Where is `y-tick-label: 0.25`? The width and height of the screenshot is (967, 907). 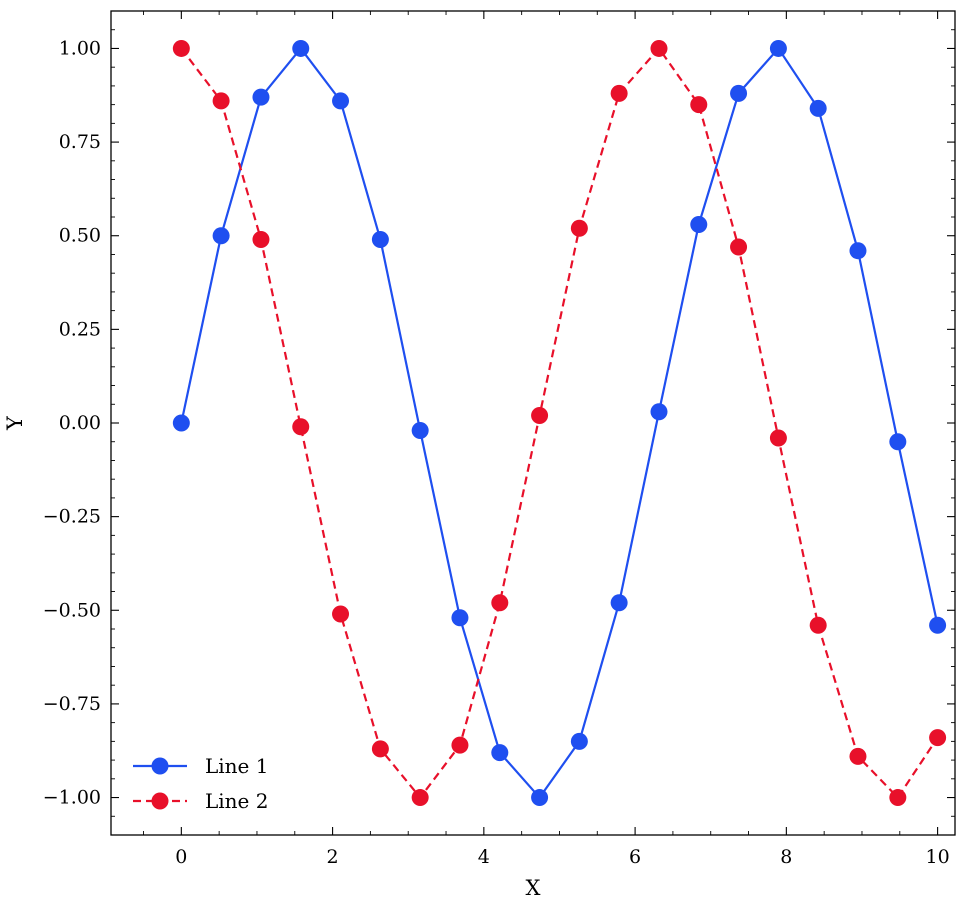
y-tick-label: 0.25 is located at coordinates (80, 329).